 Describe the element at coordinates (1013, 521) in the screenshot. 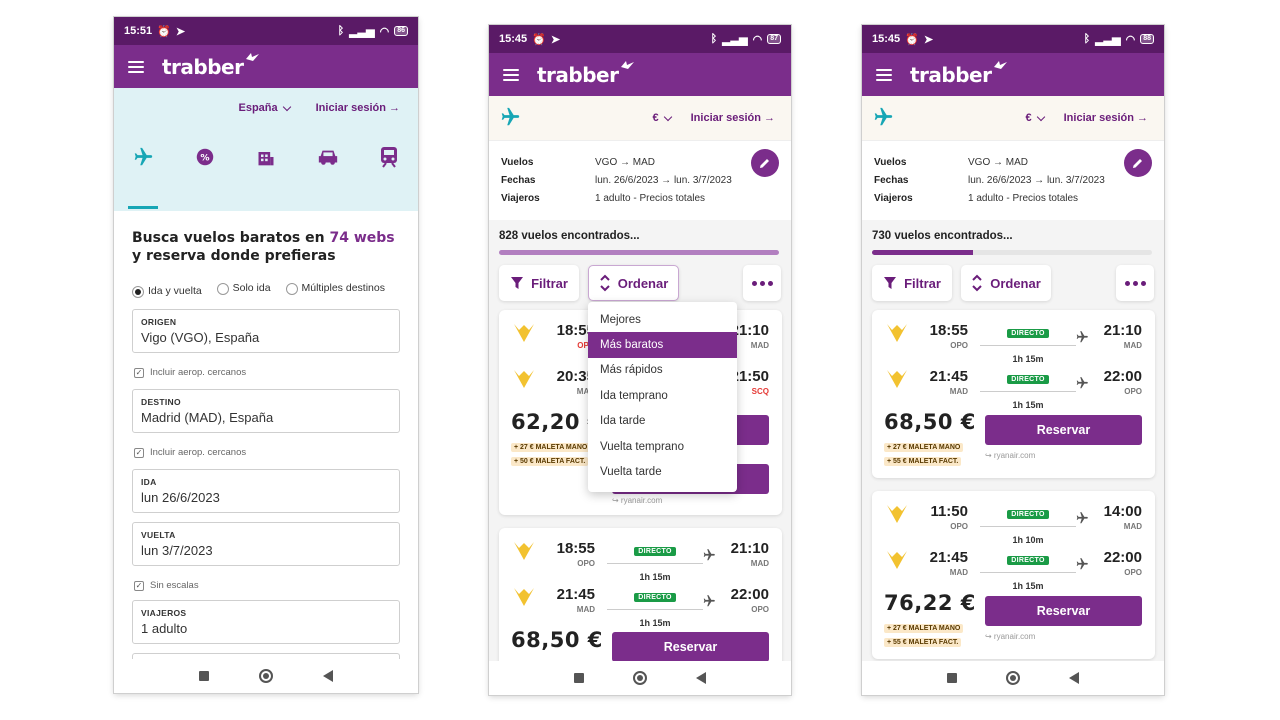

I see `flight-leg-outbound: 11:50 OPO DIRECTO 1h 10m 14:00 MAD` at that location.